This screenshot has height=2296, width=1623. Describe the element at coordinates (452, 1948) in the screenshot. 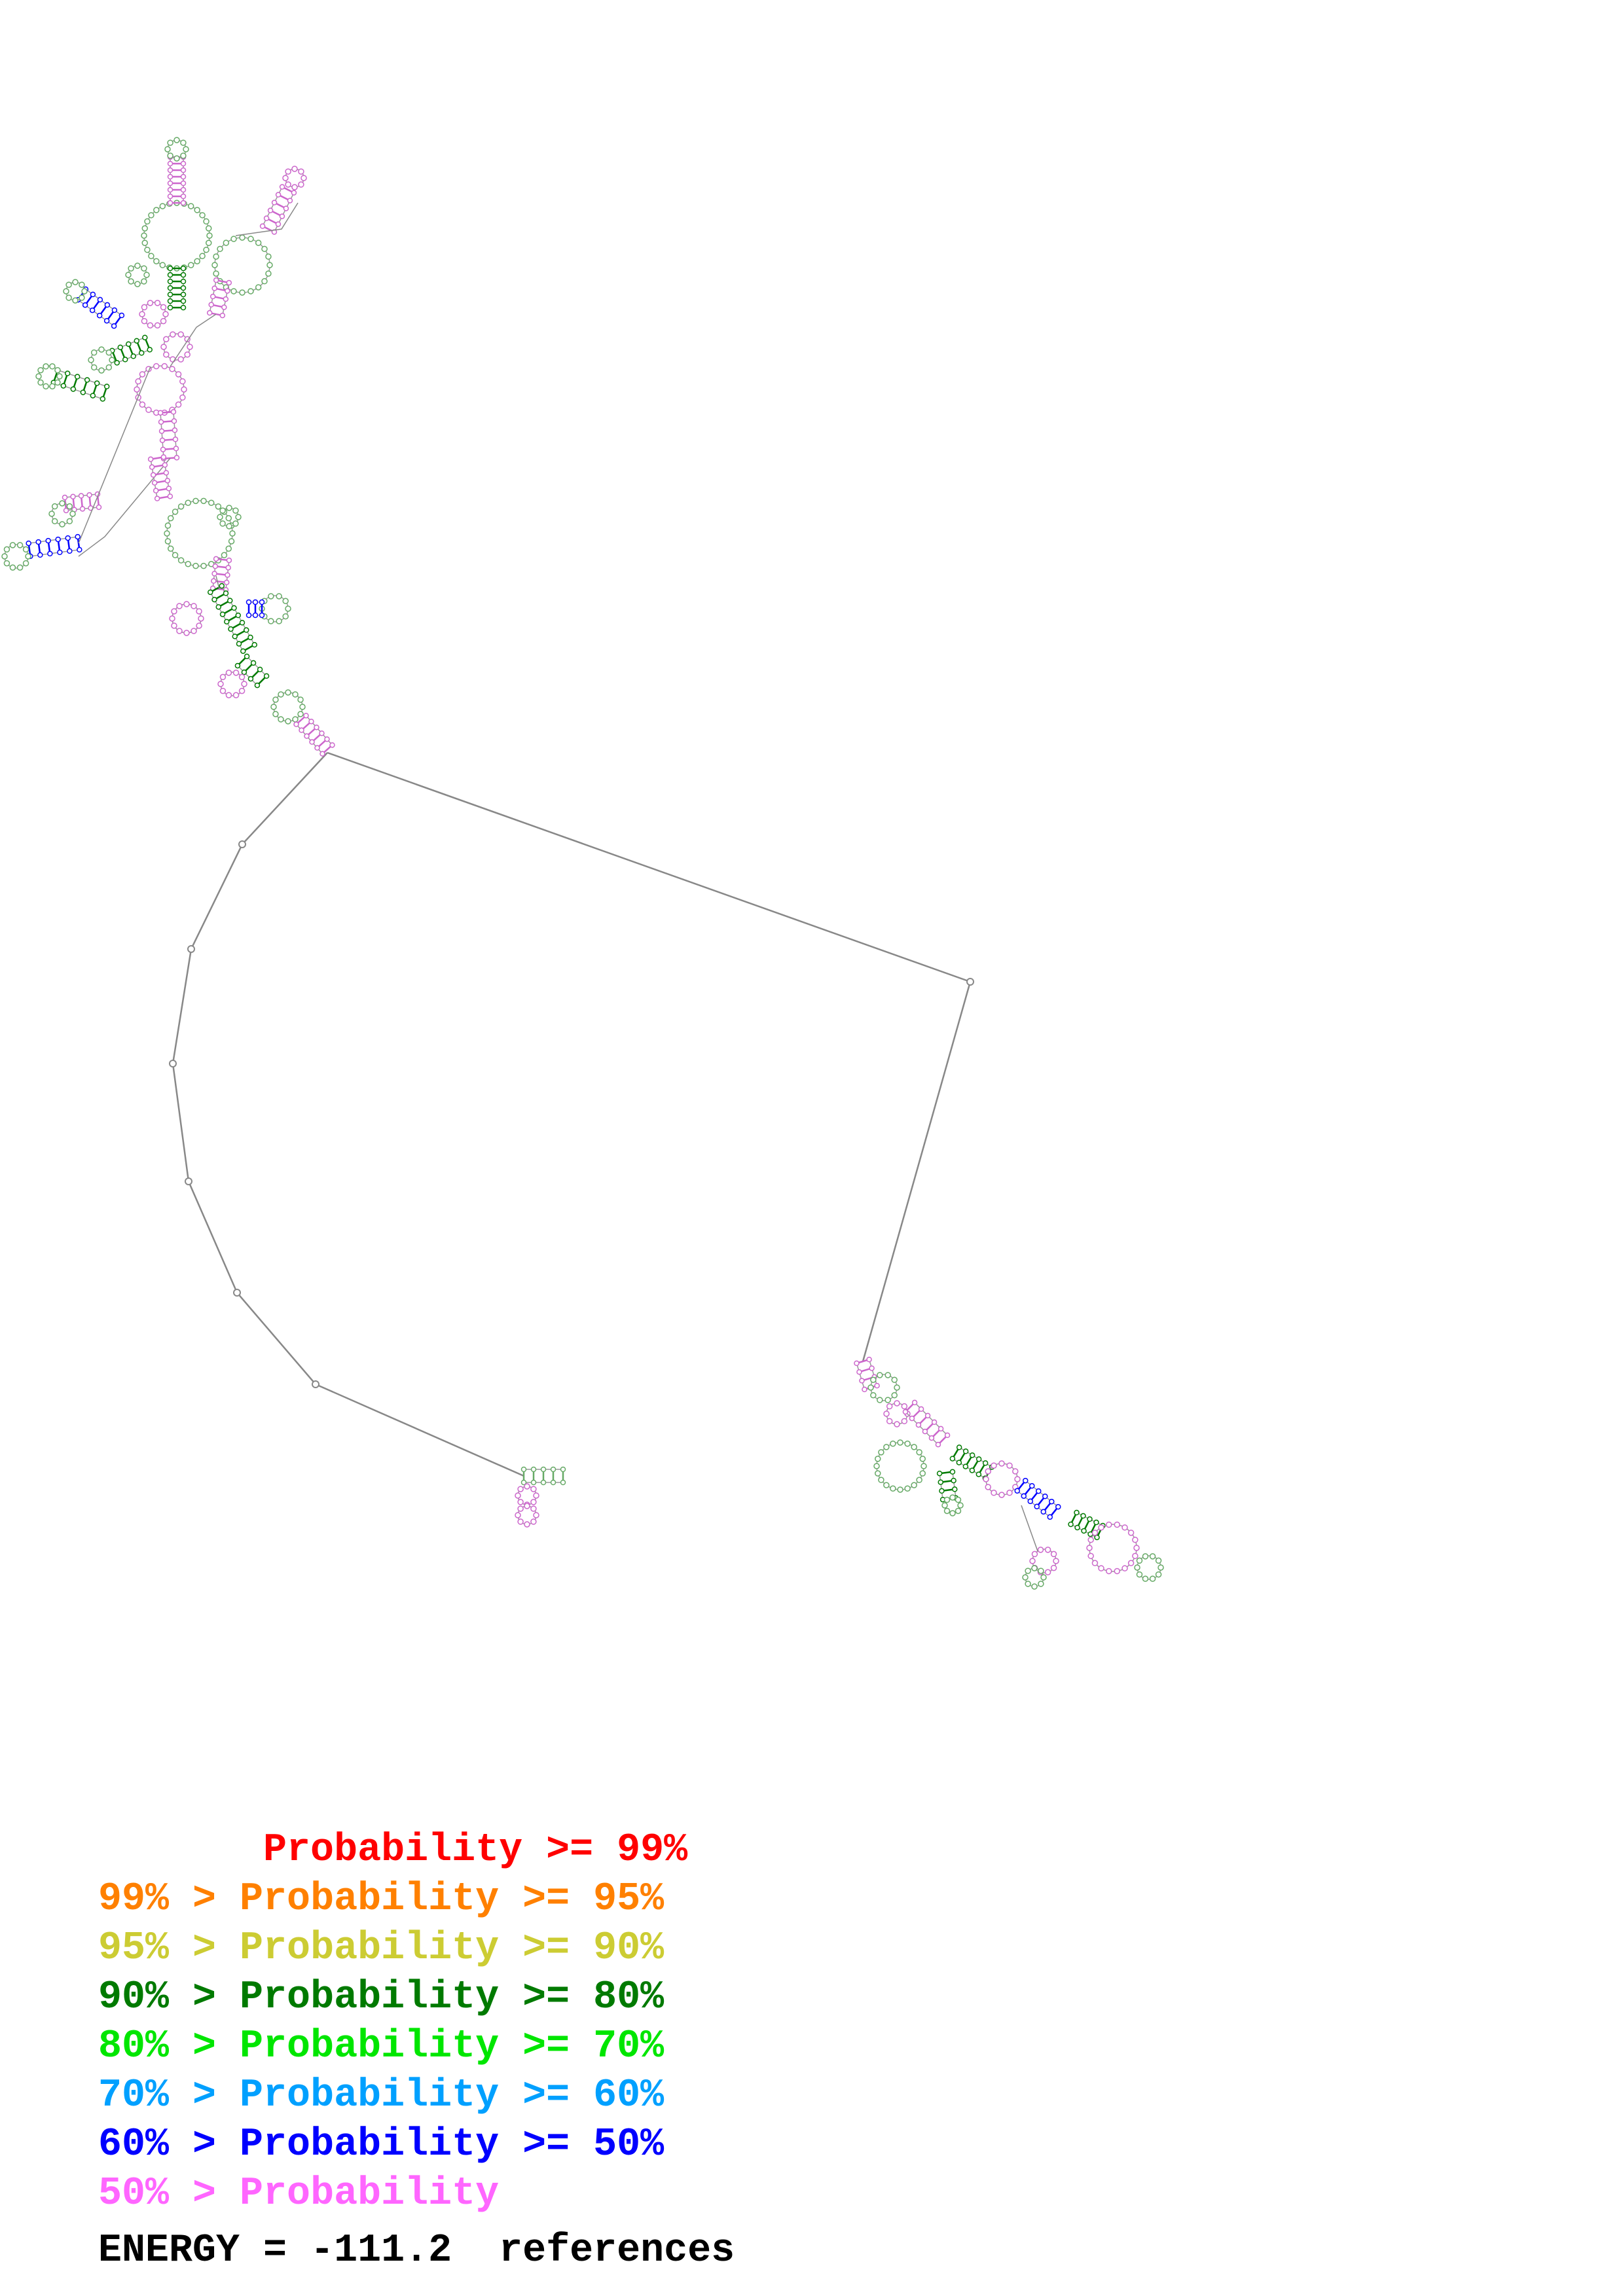

I see `legend-label: Probability >= 90%` at that location.